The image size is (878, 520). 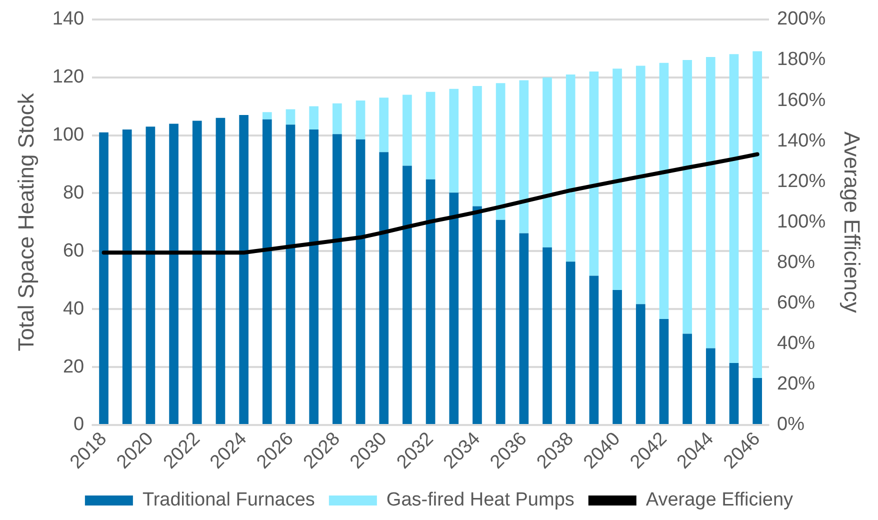 I want to click on y-tick-label: 60, so click(x=73, y=251).